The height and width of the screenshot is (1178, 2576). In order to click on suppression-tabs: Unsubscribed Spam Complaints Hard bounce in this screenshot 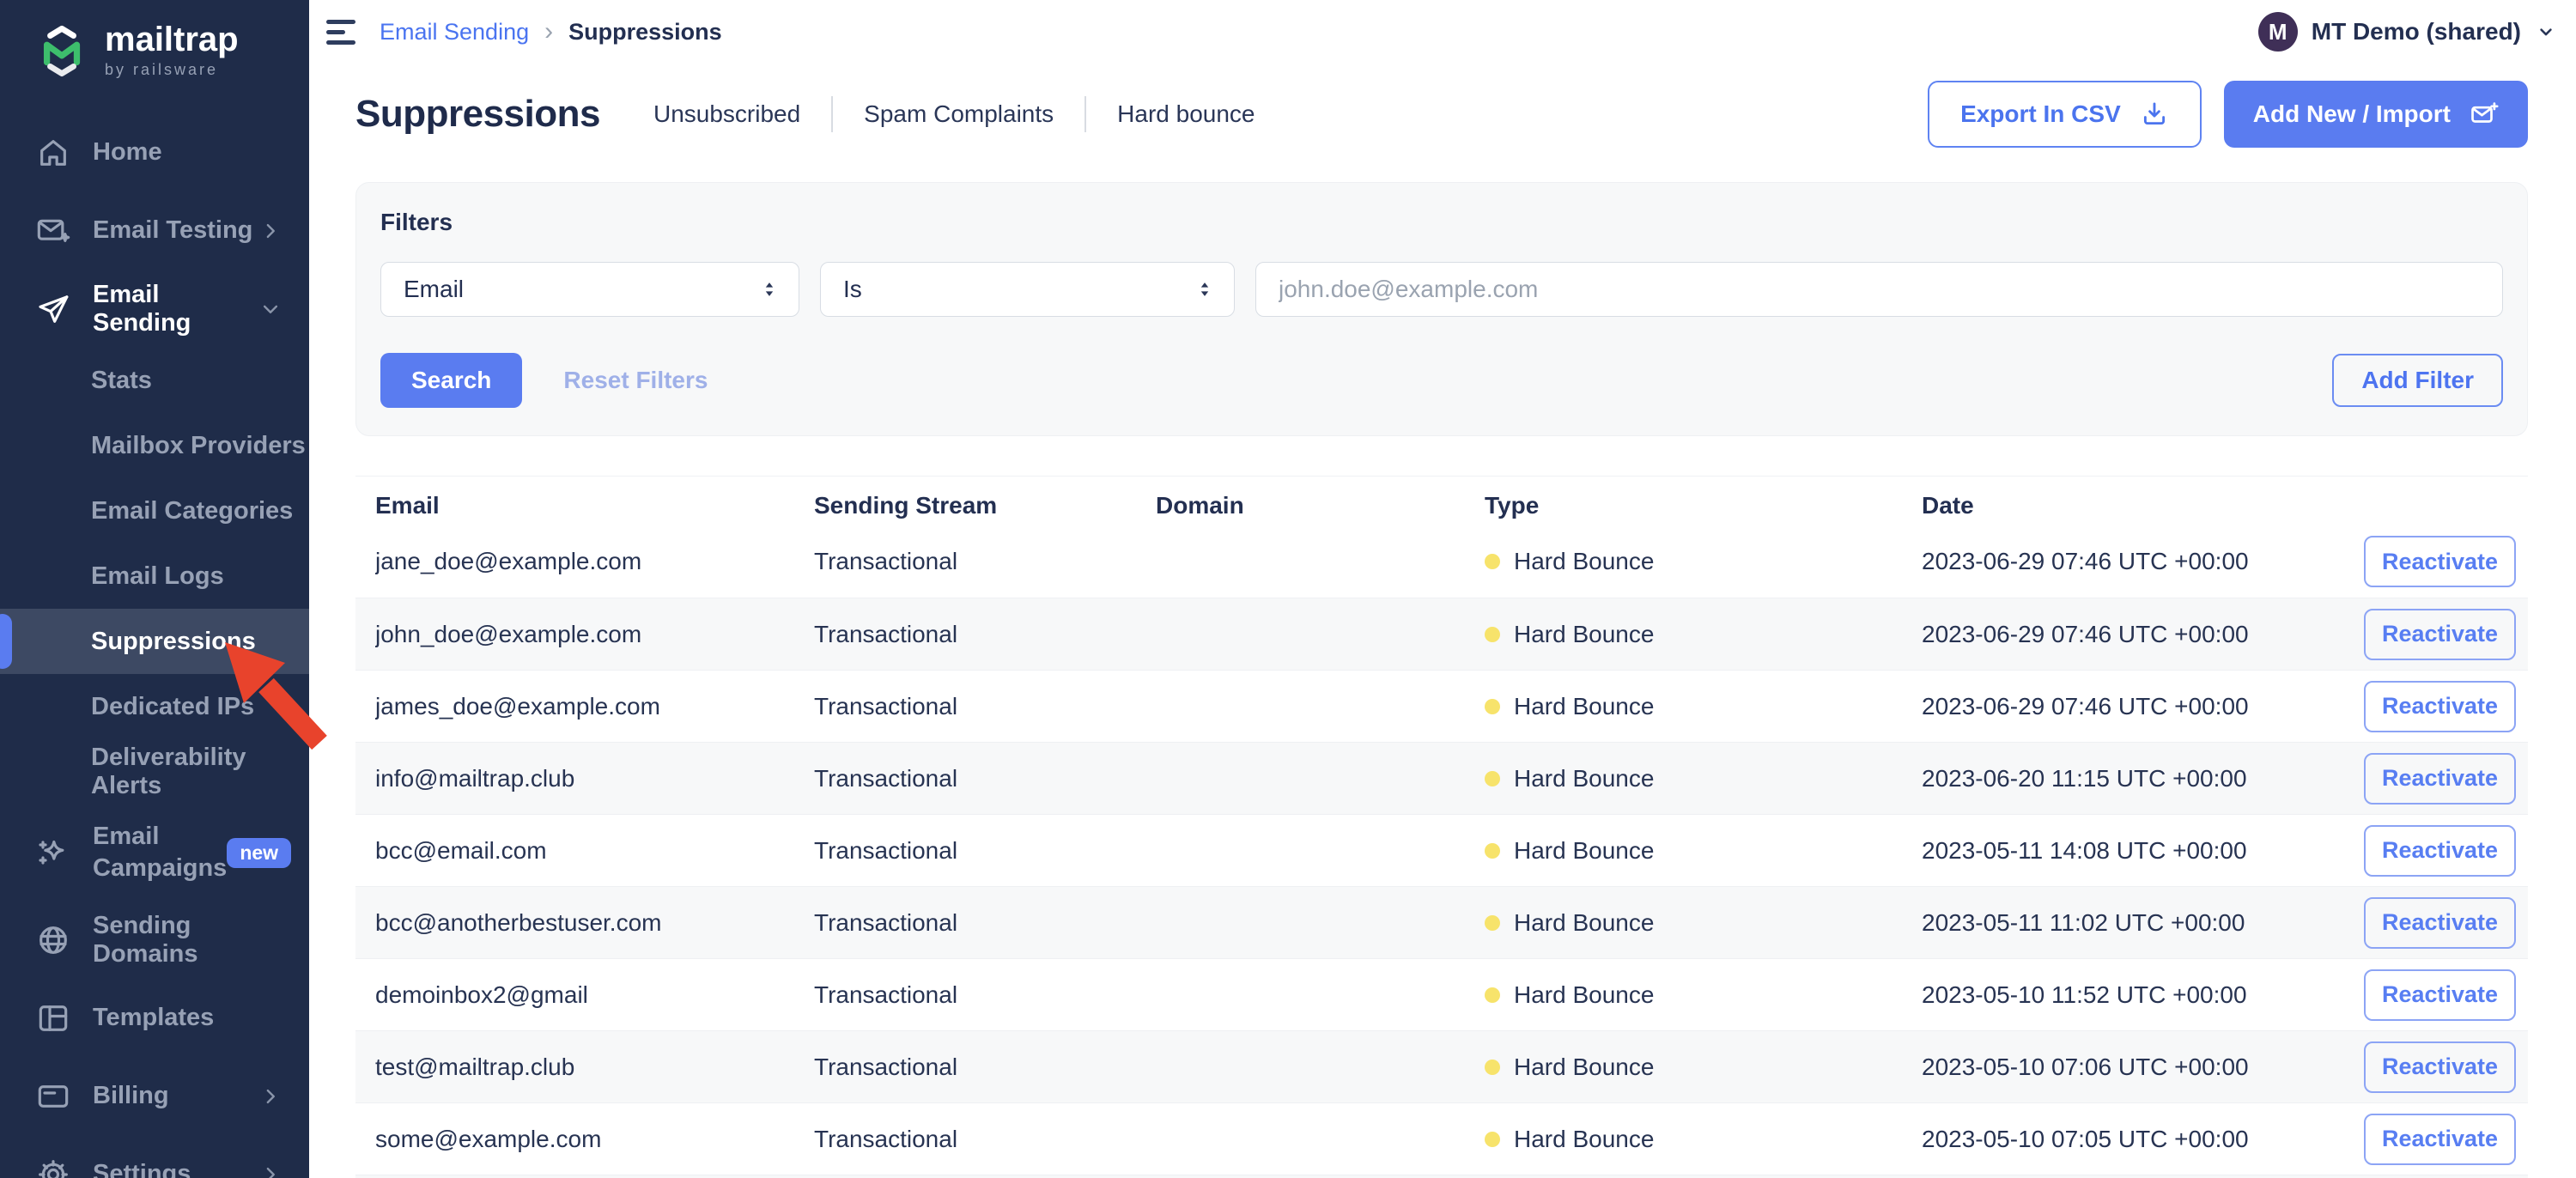, I will do `click(954, 114)`.